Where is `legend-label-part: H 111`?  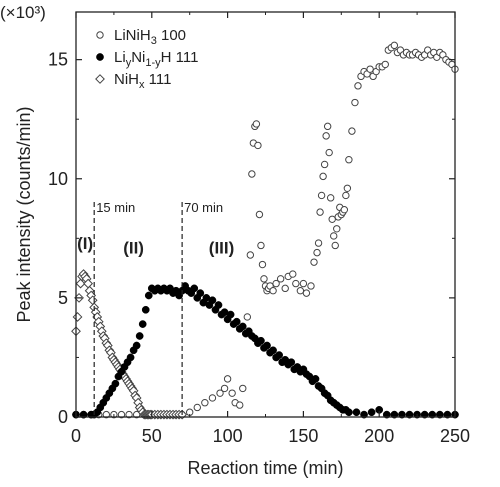
legend-label-part: H 111 is located at coordinates (180, 57).